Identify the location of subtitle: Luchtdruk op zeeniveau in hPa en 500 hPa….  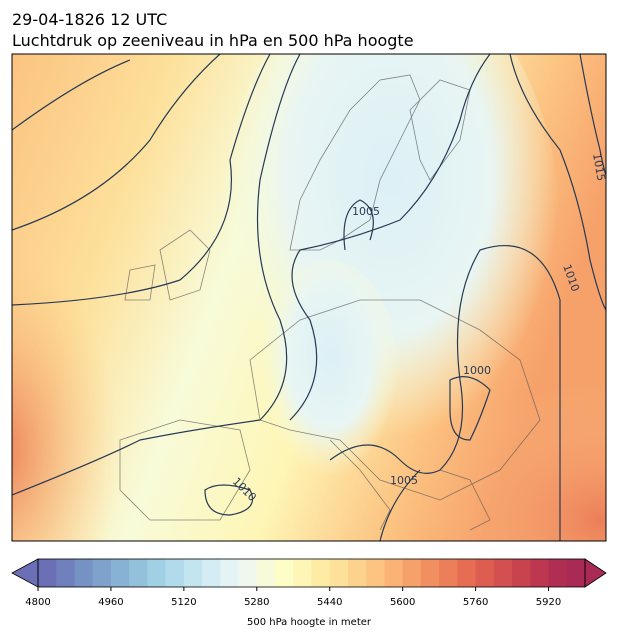
(213, 40).